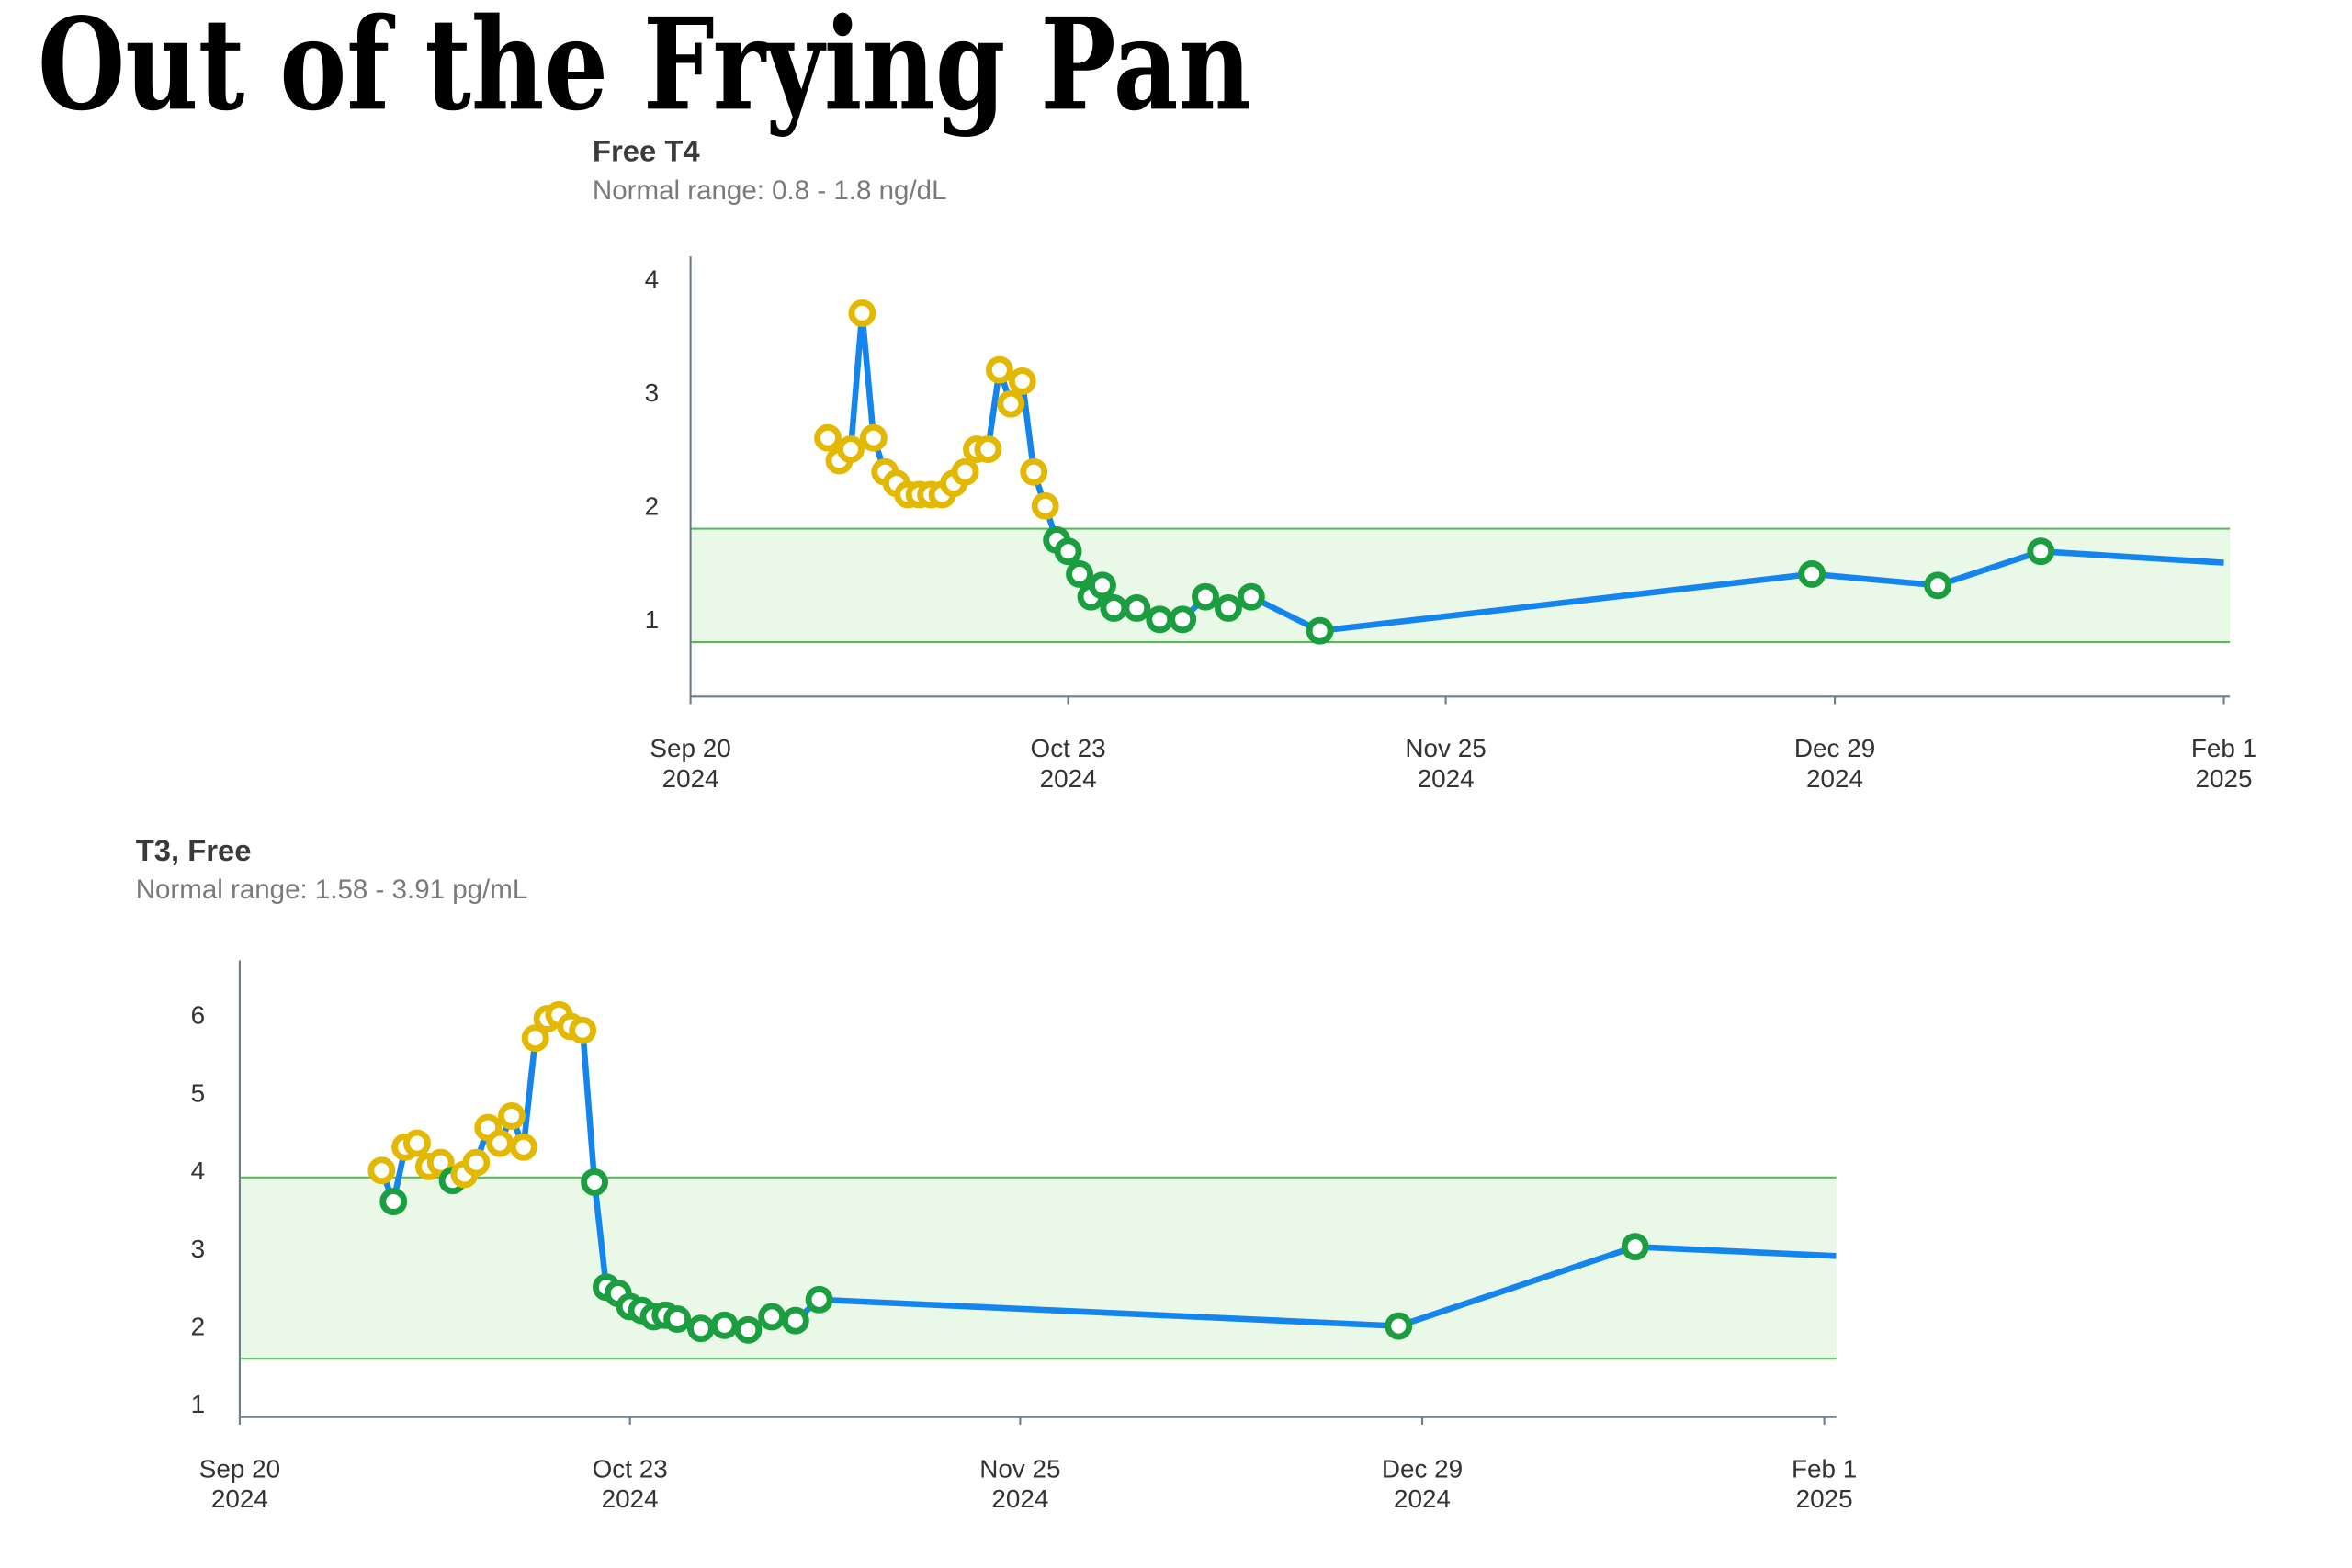  Describe the element at coordinates (194, 850) in the screenshot. I see `chart-title: T3, Free` at that location.